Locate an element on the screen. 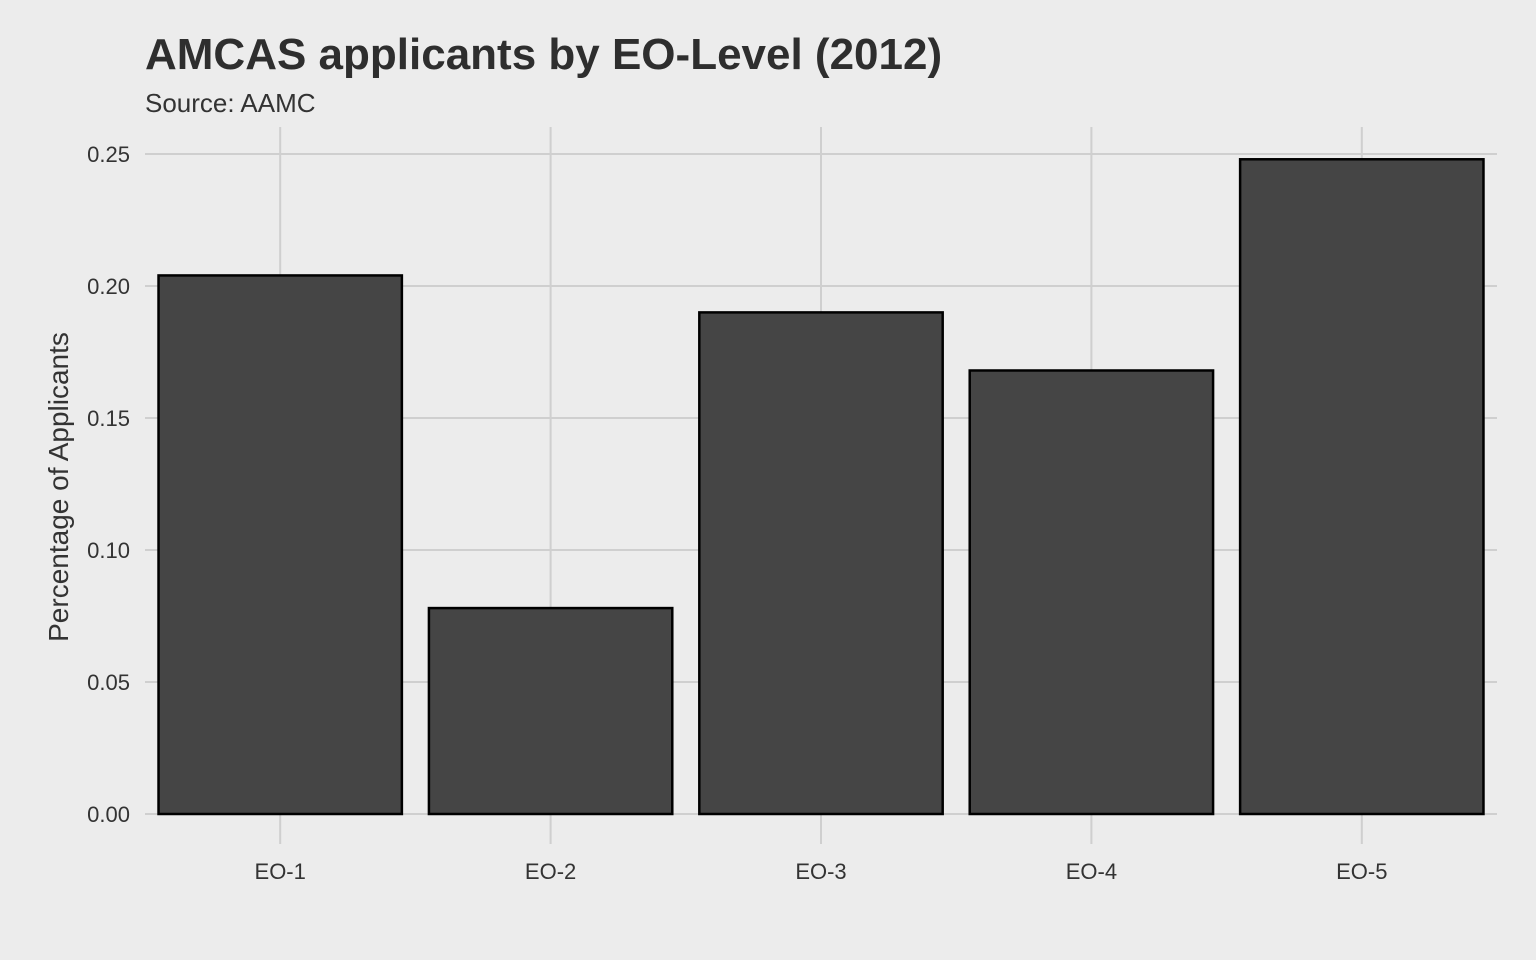  x-tick-label: EO-5 is located at coordinates (1361, 871).